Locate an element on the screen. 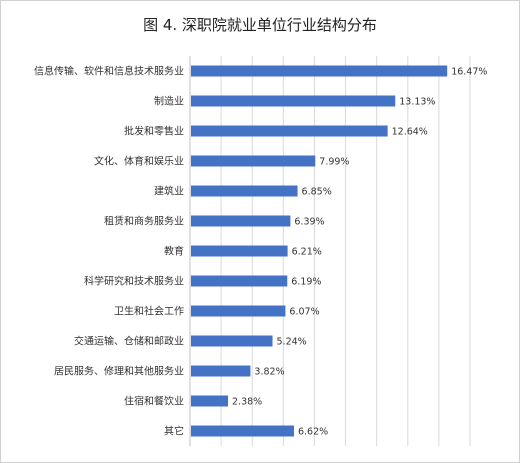 This screenshot has width=520, height=463. category-label: 其它 is located at coordinates (174, 431).